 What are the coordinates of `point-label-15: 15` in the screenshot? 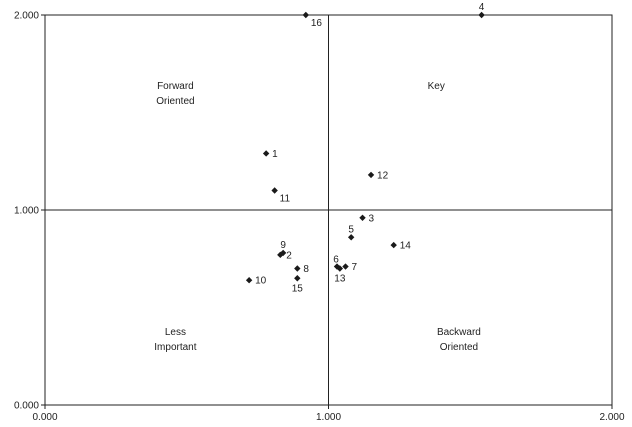 It's located at (298, 288).